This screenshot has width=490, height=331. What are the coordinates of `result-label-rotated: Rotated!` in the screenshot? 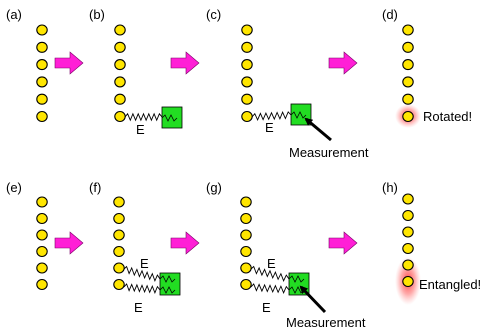 It's located at (447, 116).